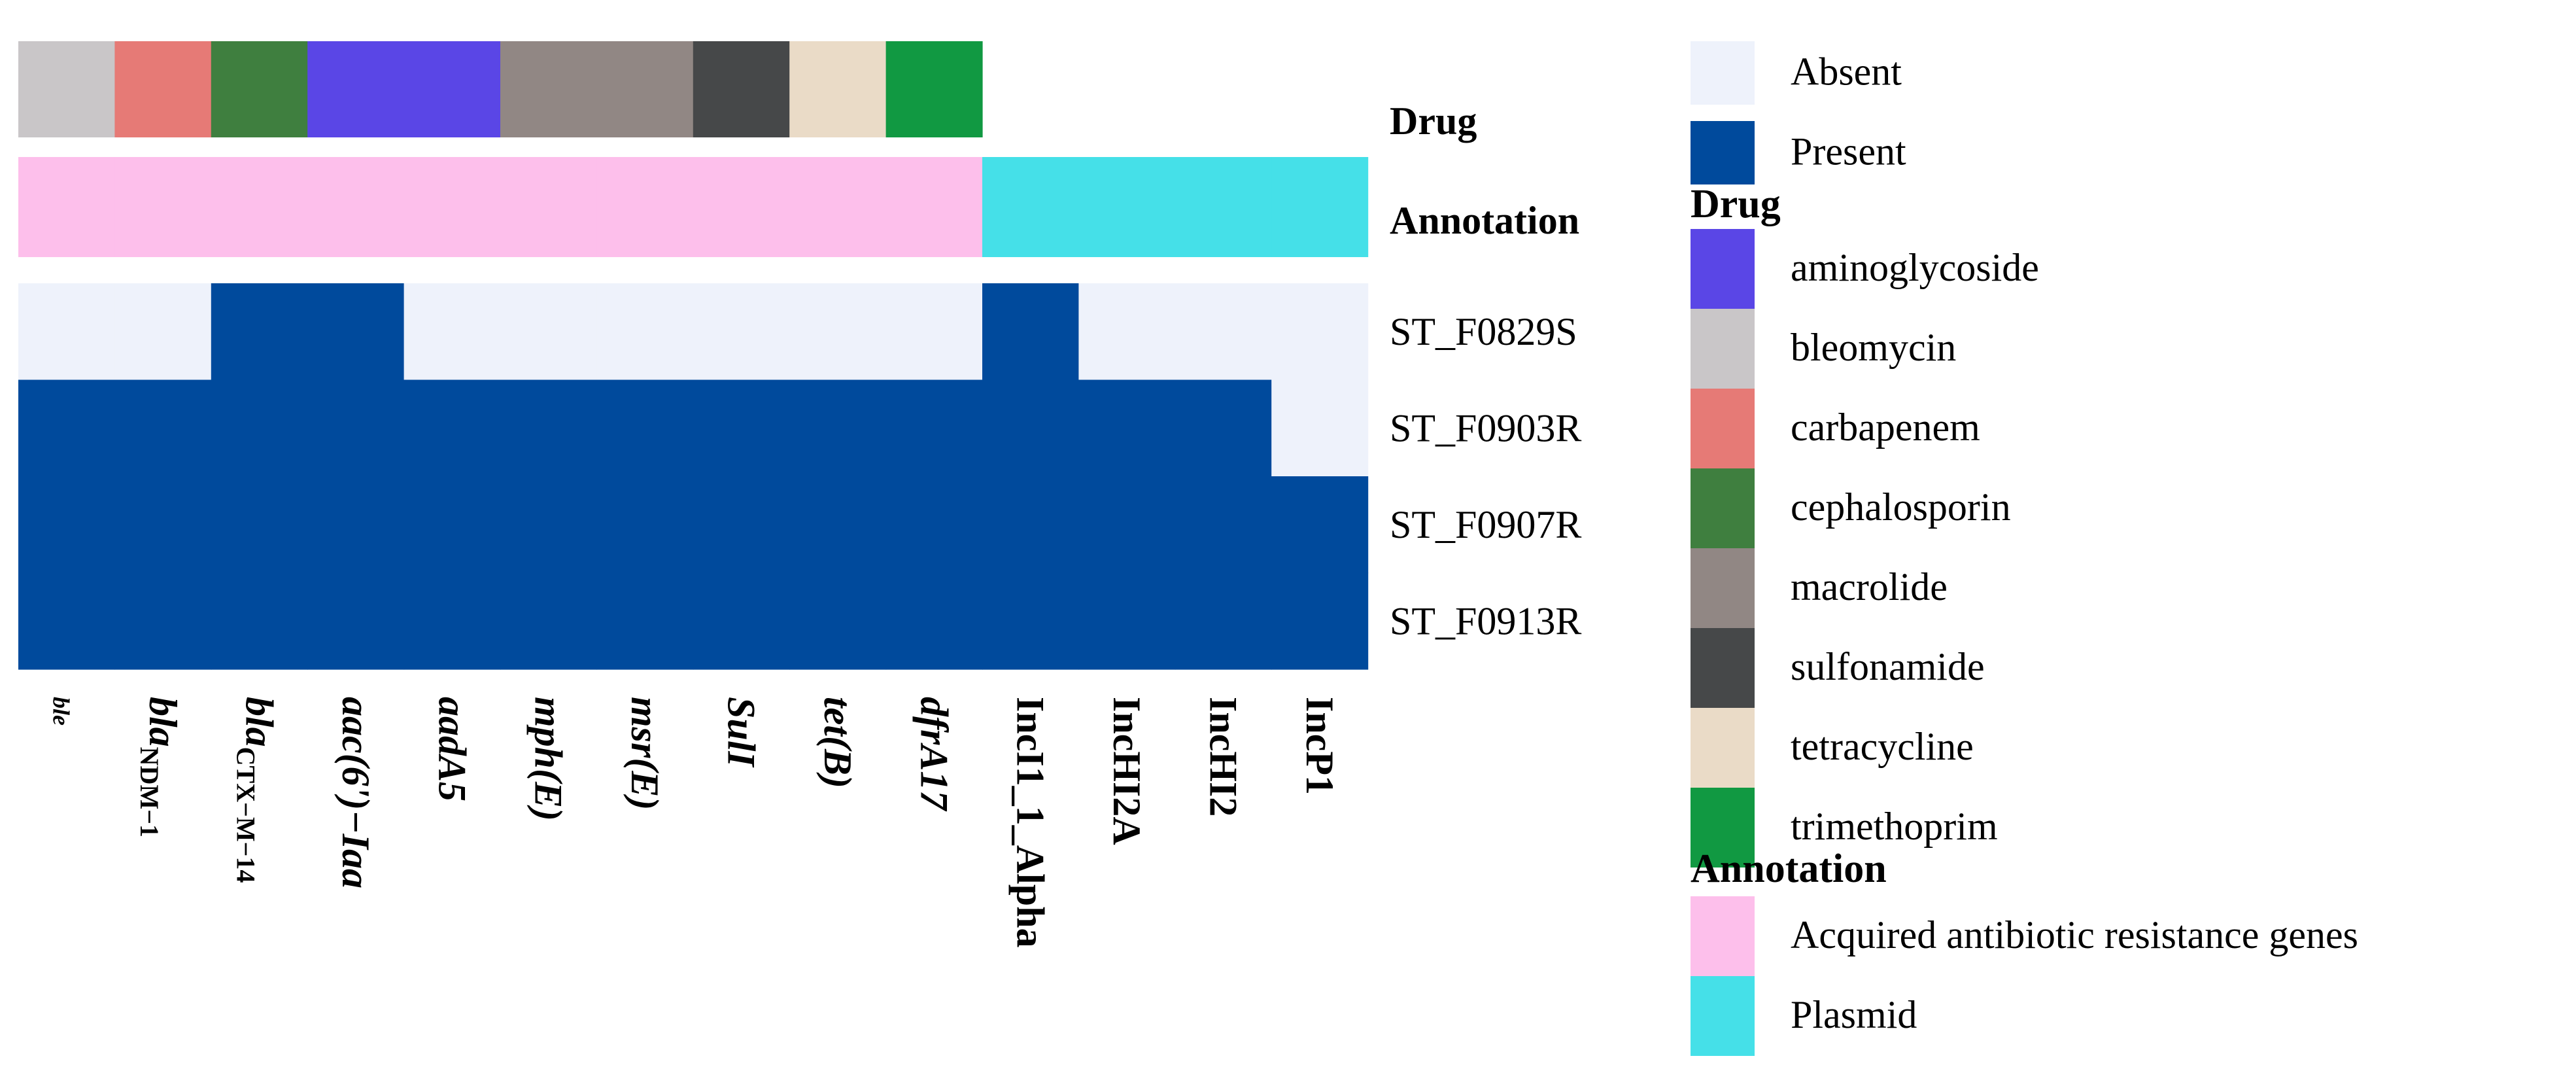 This screenshot has height=1069, width=2576. I want to click on drug-cell-dfra17, so click(934, 89).